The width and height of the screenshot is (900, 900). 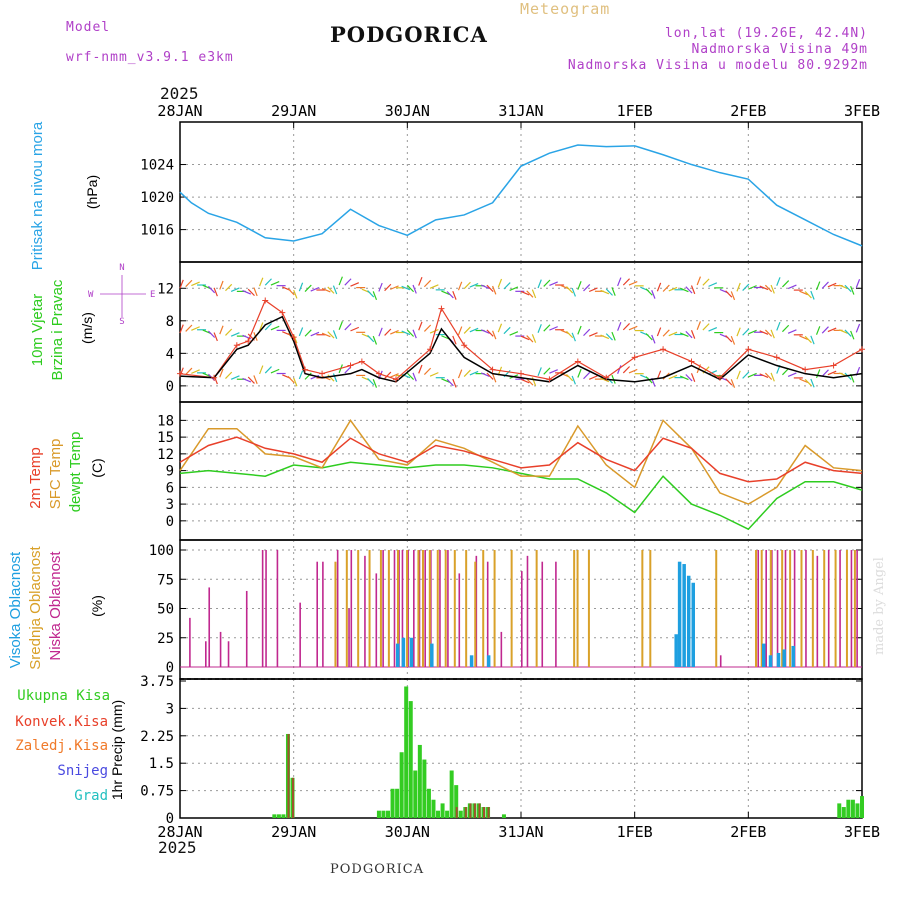 I want to click on date-label-bottom: 28JAN, so click(x=179, y=832).